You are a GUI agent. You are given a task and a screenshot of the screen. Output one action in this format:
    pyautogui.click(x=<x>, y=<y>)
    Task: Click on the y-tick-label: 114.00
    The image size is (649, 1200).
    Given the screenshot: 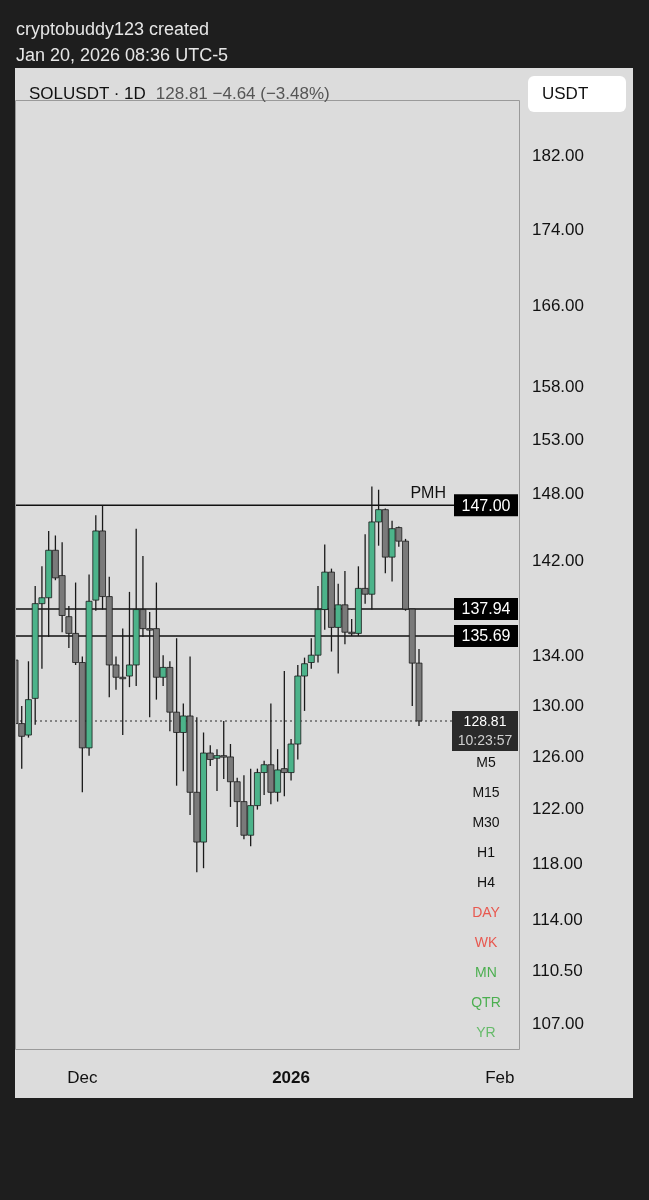 What is the action you would take?
    pyautogui.click(x=557, y=920)
    